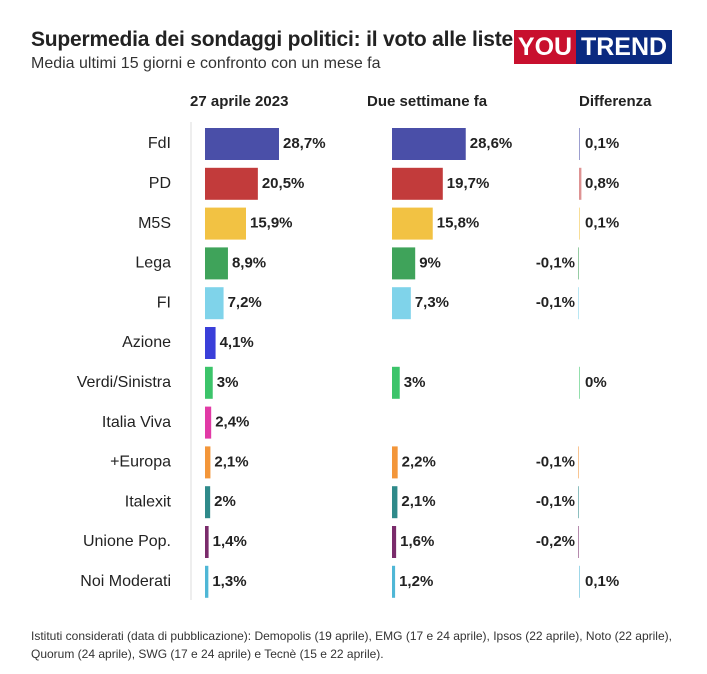 The height and width of the screenshot is (674, 707). Describe the element at coordinates (245, 302) in the screenshot. I see `value-label-current: 7,2%` at that location.